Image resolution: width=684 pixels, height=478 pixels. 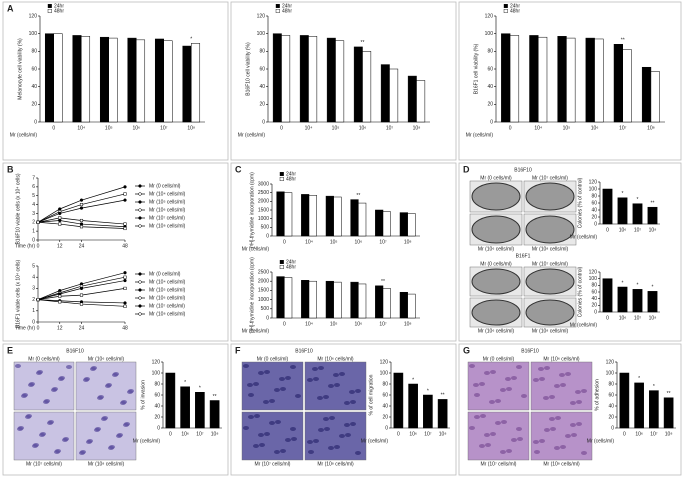 I want to click on y-tick-label: 20, so click(x=262, y=105).